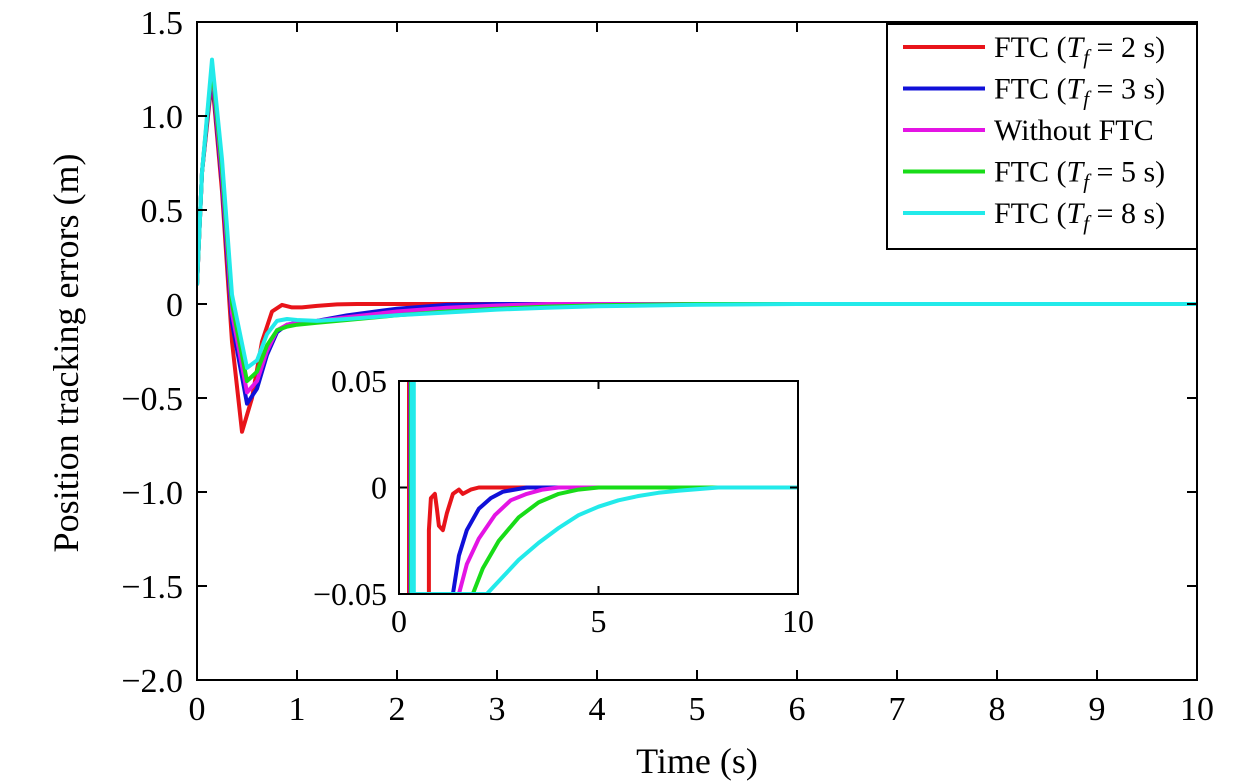 The height and width of the screenshot is (784, 1260). Describe the element at coordinates (399, 621) in the screenshot. I see `inset-x-tick-label: 0` at that location.